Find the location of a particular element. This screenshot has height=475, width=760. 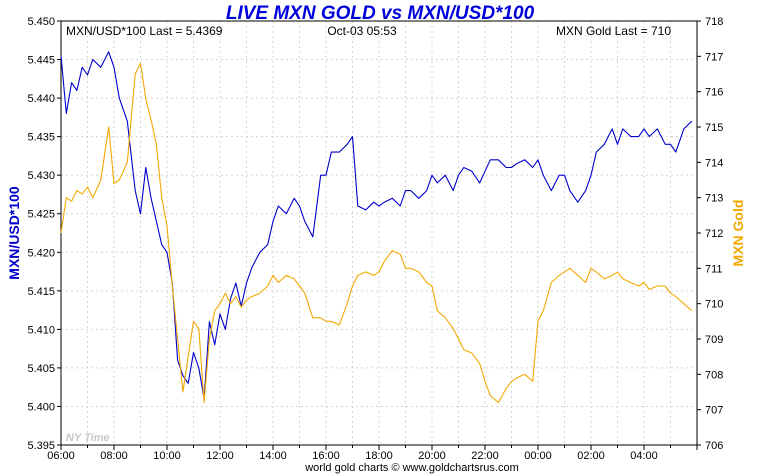

x-tick-label: 00:00 is located at coordinates (538, 456).